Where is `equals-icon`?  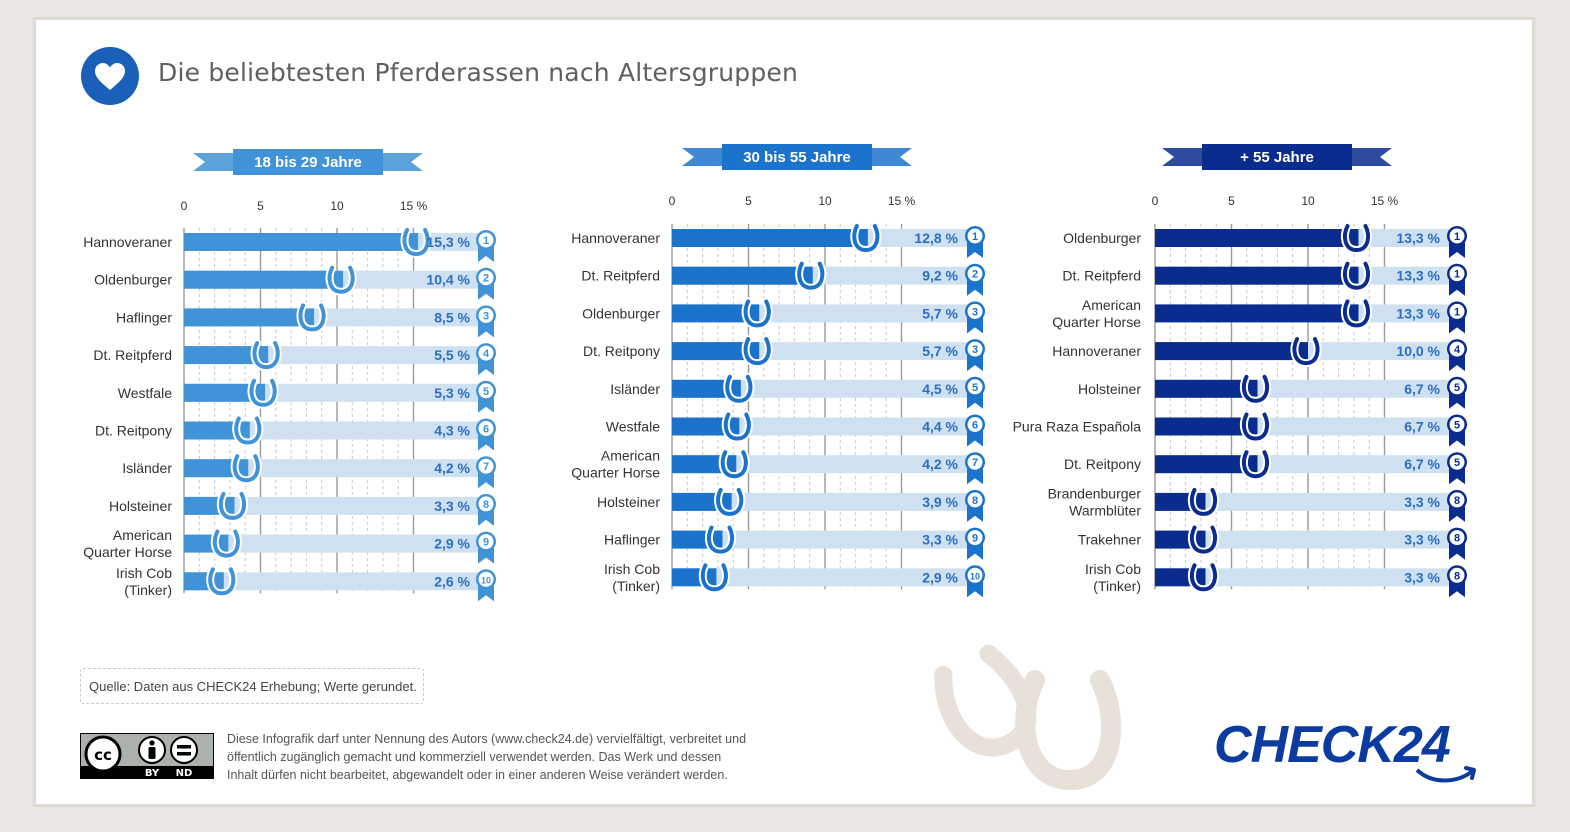
equals-icon is located at coordinates (184, 750).